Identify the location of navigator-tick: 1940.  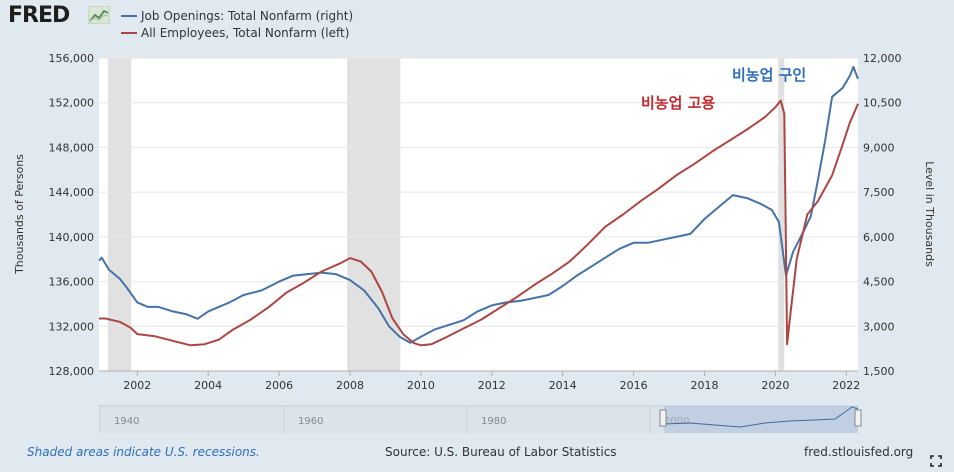
(126, 421).